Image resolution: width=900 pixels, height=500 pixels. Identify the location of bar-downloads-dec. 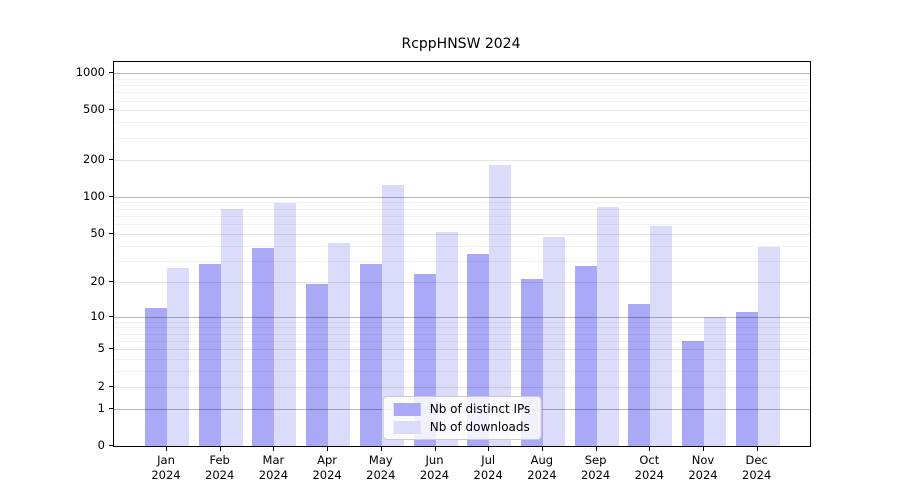
(768, 346).